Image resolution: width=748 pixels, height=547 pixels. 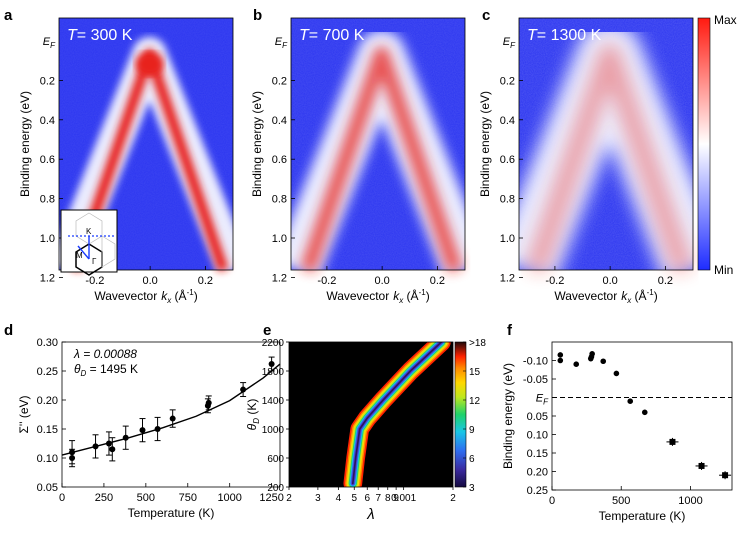 I want to click on panel-letter-a: a, so click(x=8, y=15).